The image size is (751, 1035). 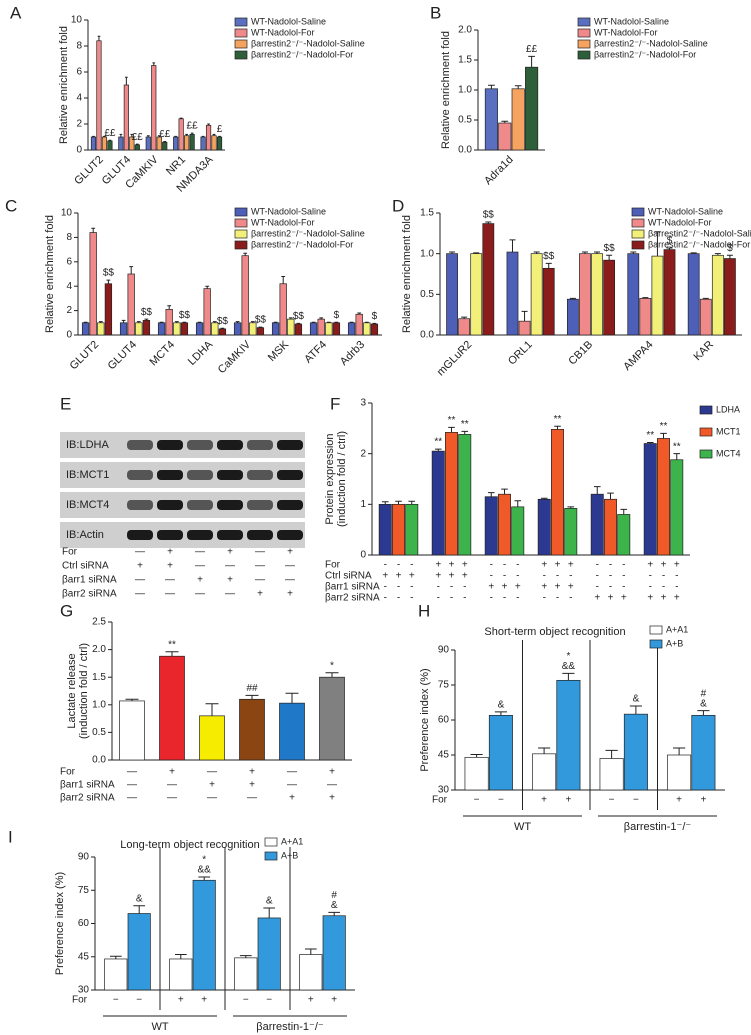 I want to click on significance: *, so click(x=332, y=665).